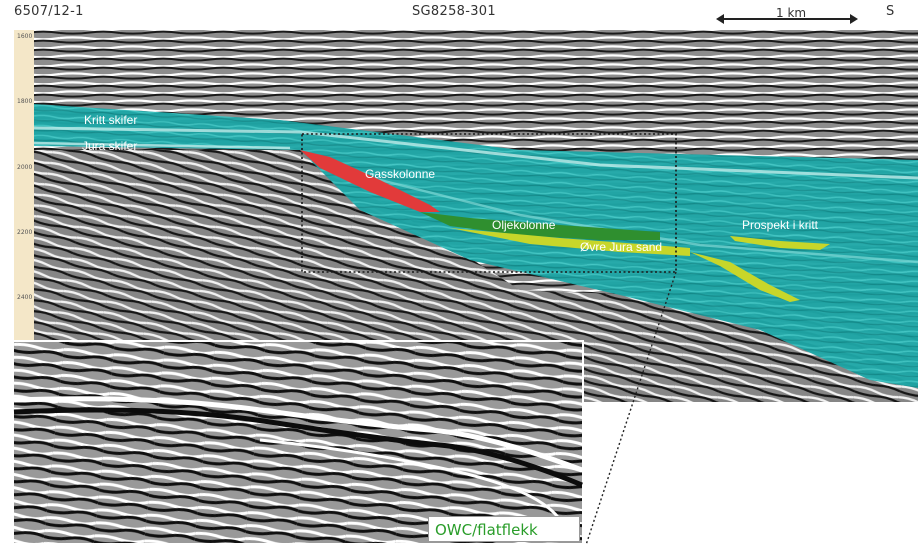 The height and width of the screenshot is (547, 920). I want to click on upper-jurassic-sand, so click(570, 242).